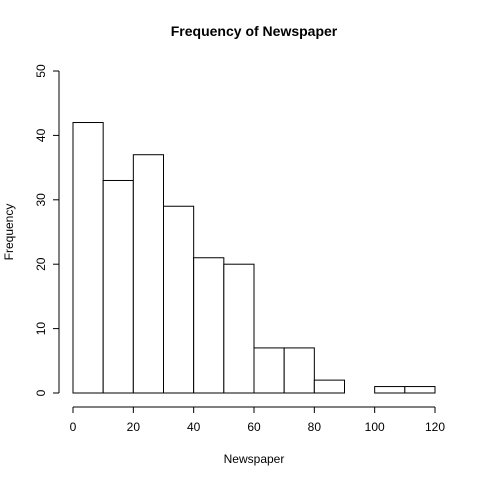 Image resolution: width=480 pixels, height=485 pixels. Describe the element at coordinates (254, 427) in the screenshot. I see `x-tick-label: 60` at that location.